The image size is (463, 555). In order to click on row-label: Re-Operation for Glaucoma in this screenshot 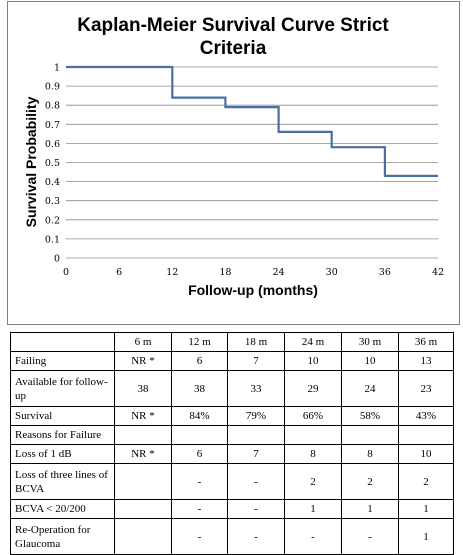, I will do `click(62, 536)`.